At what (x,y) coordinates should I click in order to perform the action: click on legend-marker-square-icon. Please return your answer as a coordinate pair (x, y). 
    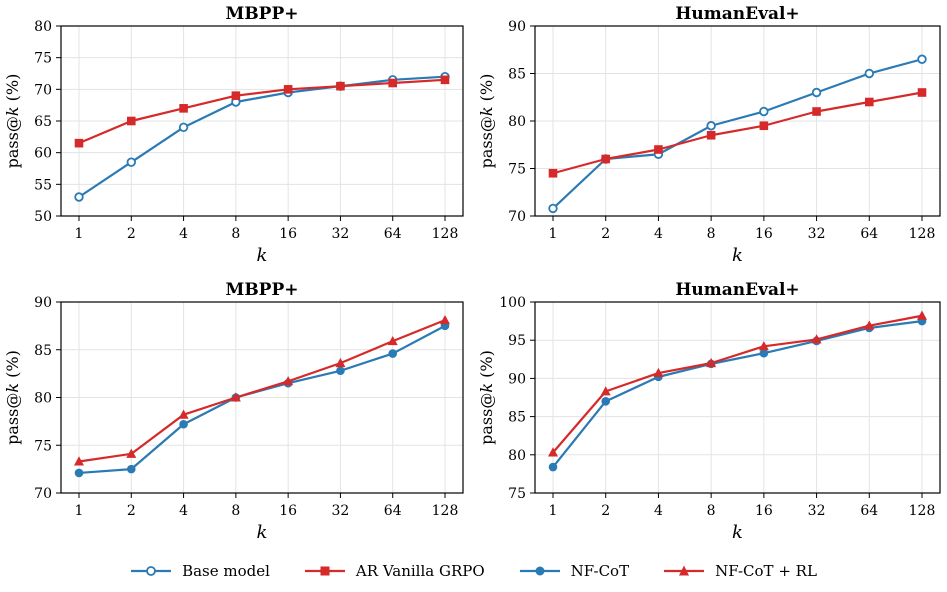
    Looking at the image, I should click on (324, 571).